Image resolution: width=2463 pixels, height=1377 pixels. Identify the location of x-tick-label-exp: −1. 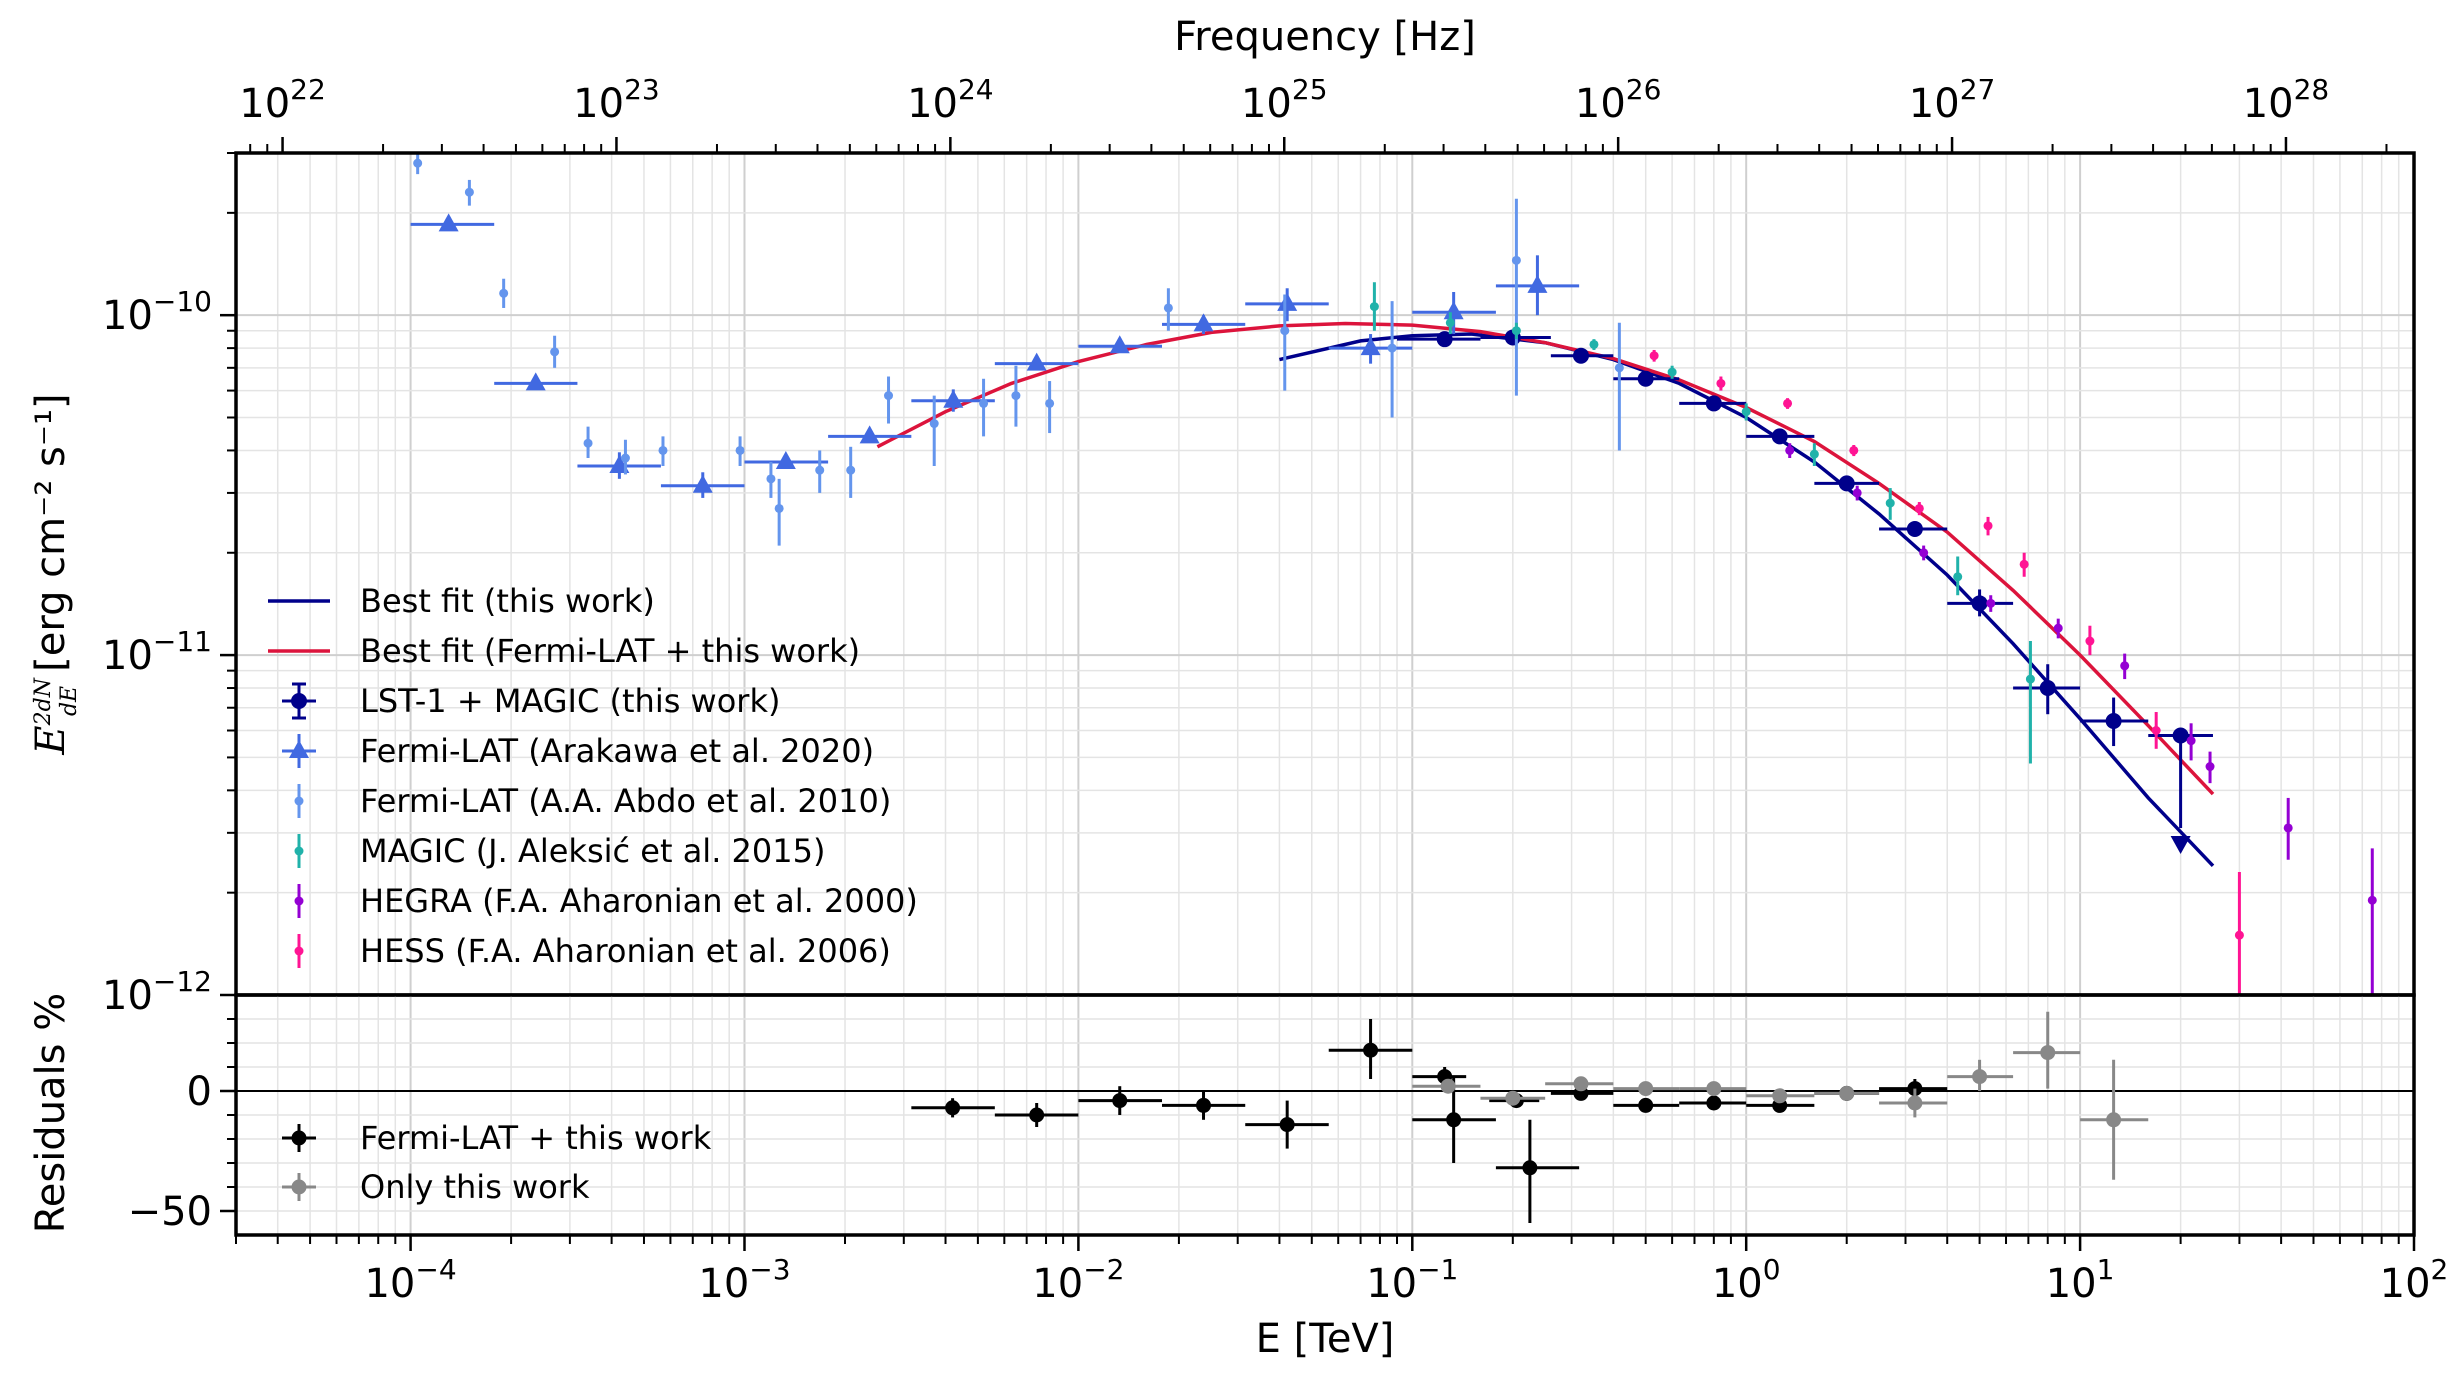
(1437, 1269).